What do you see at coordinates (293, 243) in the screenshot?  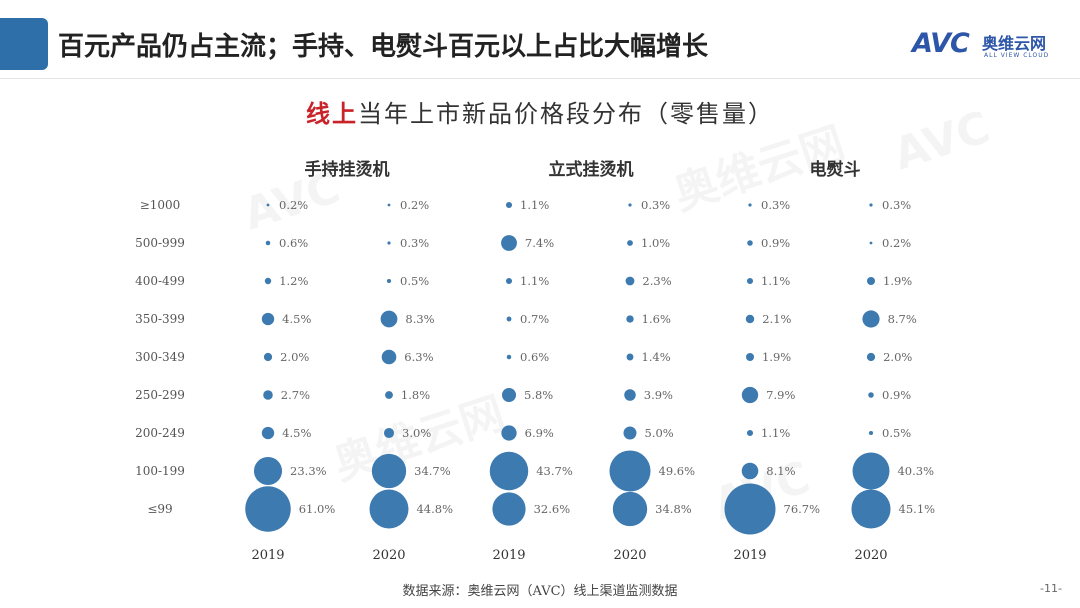 I see `bubble-value-label: 0.6%` at bounding box center [293, 243].